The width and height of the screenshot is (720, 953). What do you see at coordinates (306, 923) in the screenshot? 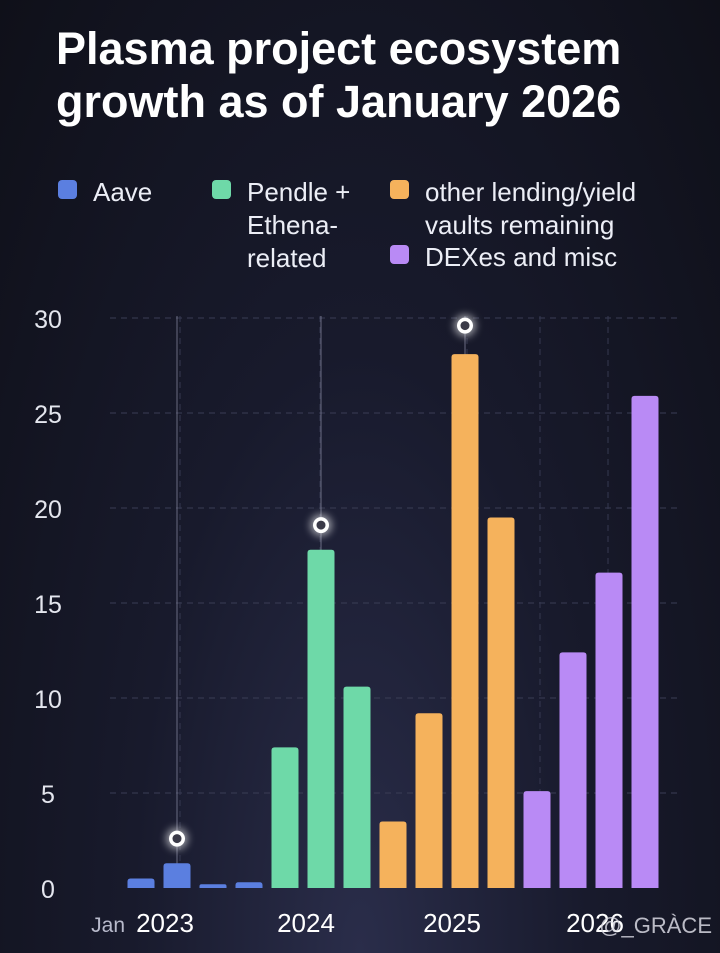
I see `x-tick-label-2024: 2024` at bounding box center [306, 923].